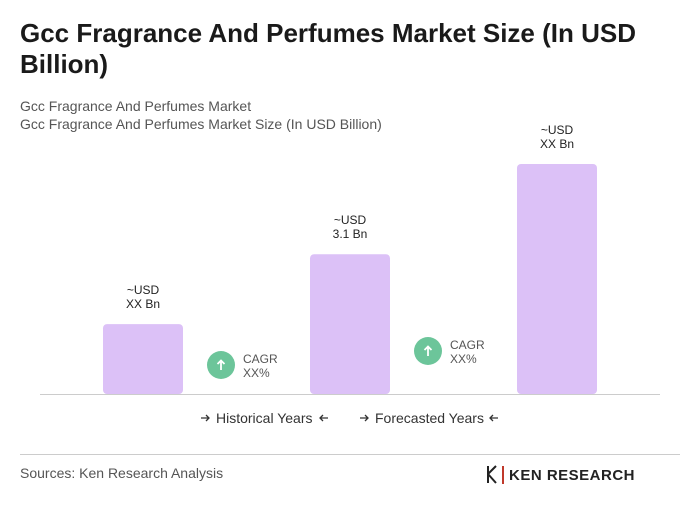 Image resolution: width=700 pixels, height=520 pixels. I want to click on value-label: 3.1 Bn, so click(350, 234).